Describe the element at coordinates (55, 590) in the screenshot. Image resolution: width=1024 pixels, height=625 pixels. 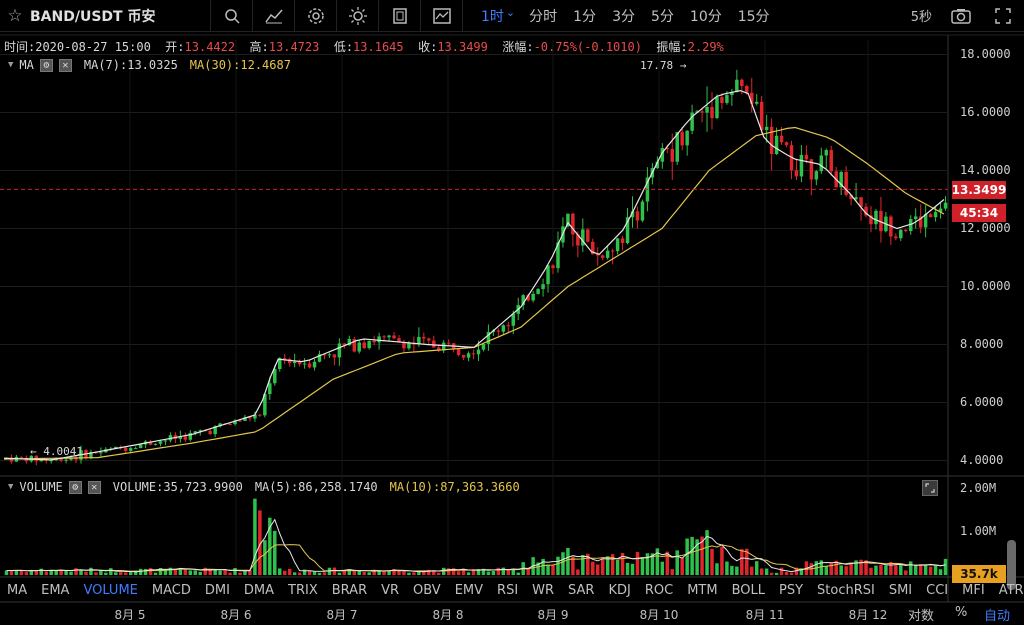
I see `indicator-tab: EMA` at that location.